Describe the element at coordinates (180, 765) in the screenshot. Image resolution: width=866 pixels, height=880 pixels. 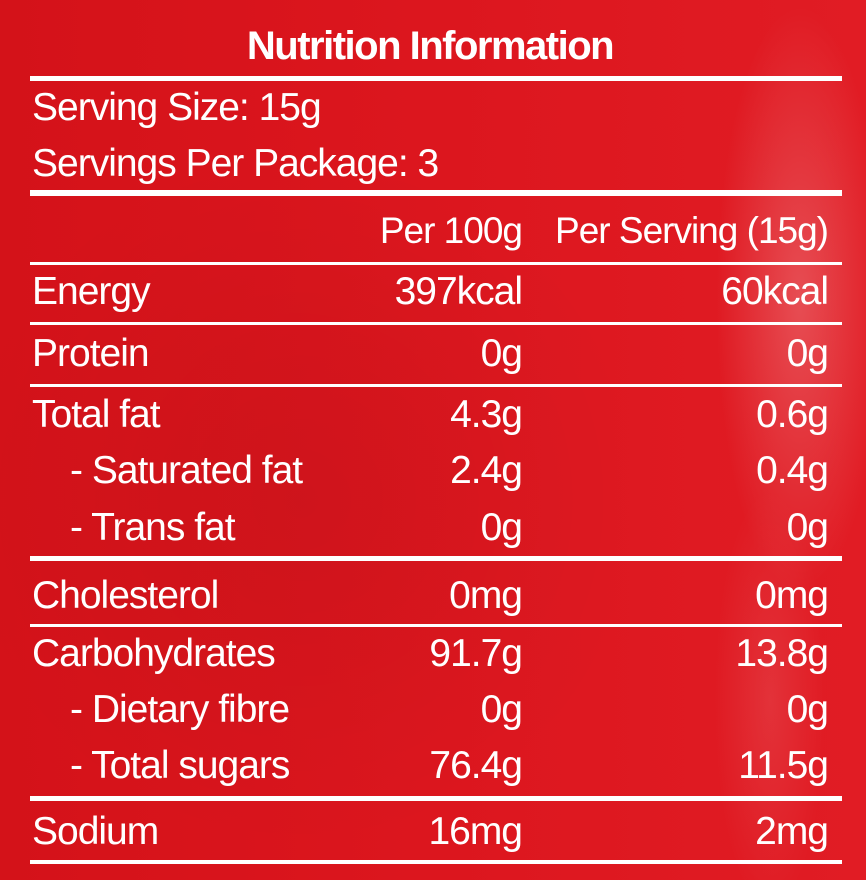
I see `row-label-total-sugars: - Total sugars` at that location.